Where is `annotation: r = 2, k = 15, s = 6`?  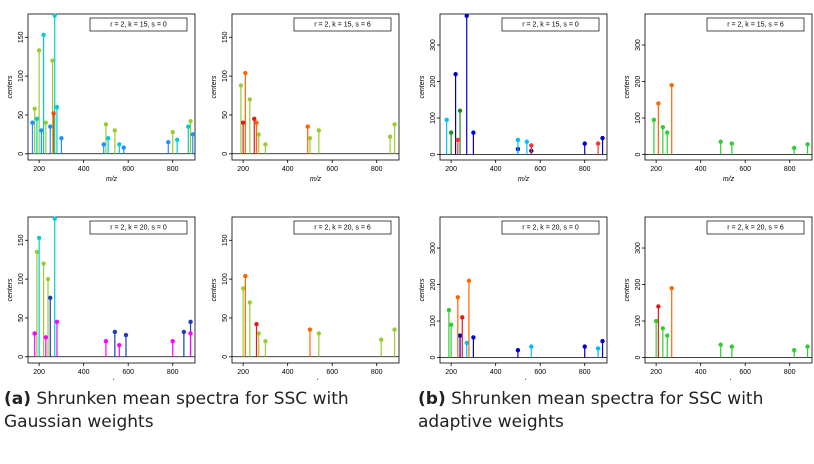 annotation: r = 2, k = 15, s = 6 is located at coordinates (755, 24).